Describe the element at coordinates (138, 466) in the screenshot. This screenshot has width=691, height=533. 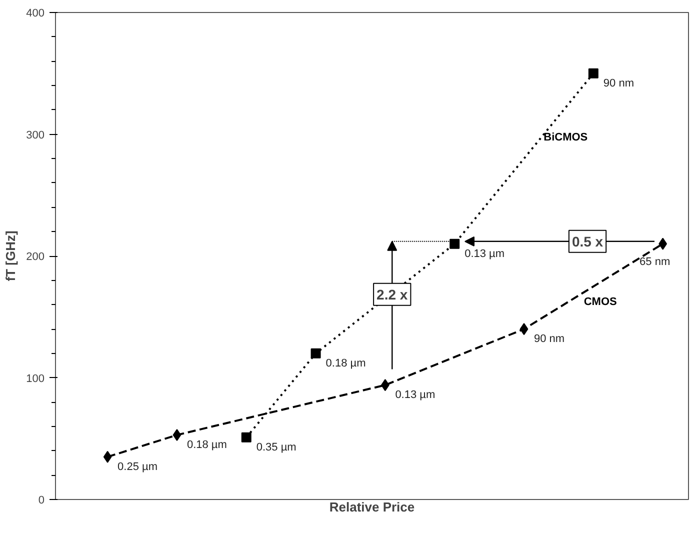
I see `annotation: 0.25 µm` at that location.